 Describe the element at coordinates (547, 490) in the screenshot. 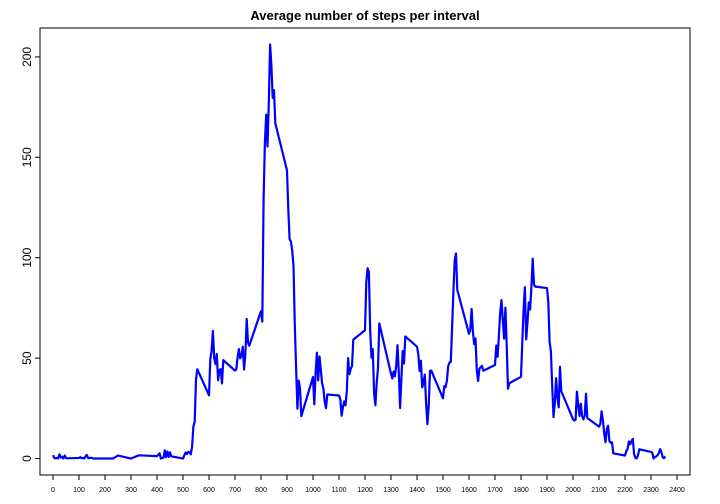

I see `x-tick-label: 1900` at that location.